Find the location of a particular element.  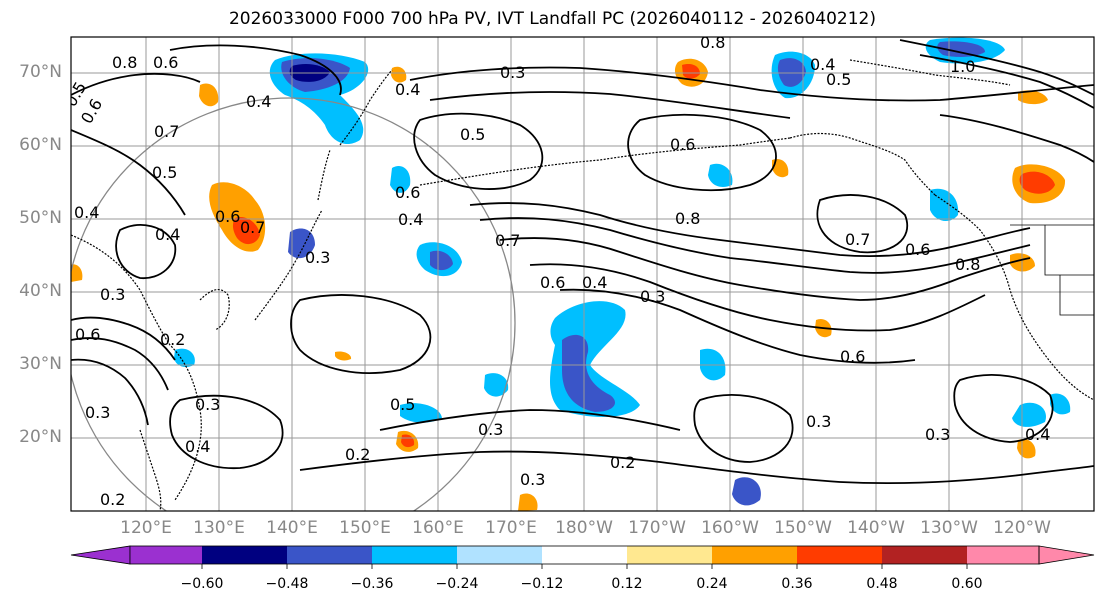

coast-kamchatka is located at coordinates (366, 107).